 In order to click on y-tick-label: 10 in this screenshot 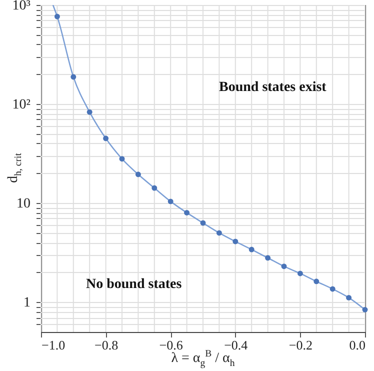, I will do `click(23, 204)`.